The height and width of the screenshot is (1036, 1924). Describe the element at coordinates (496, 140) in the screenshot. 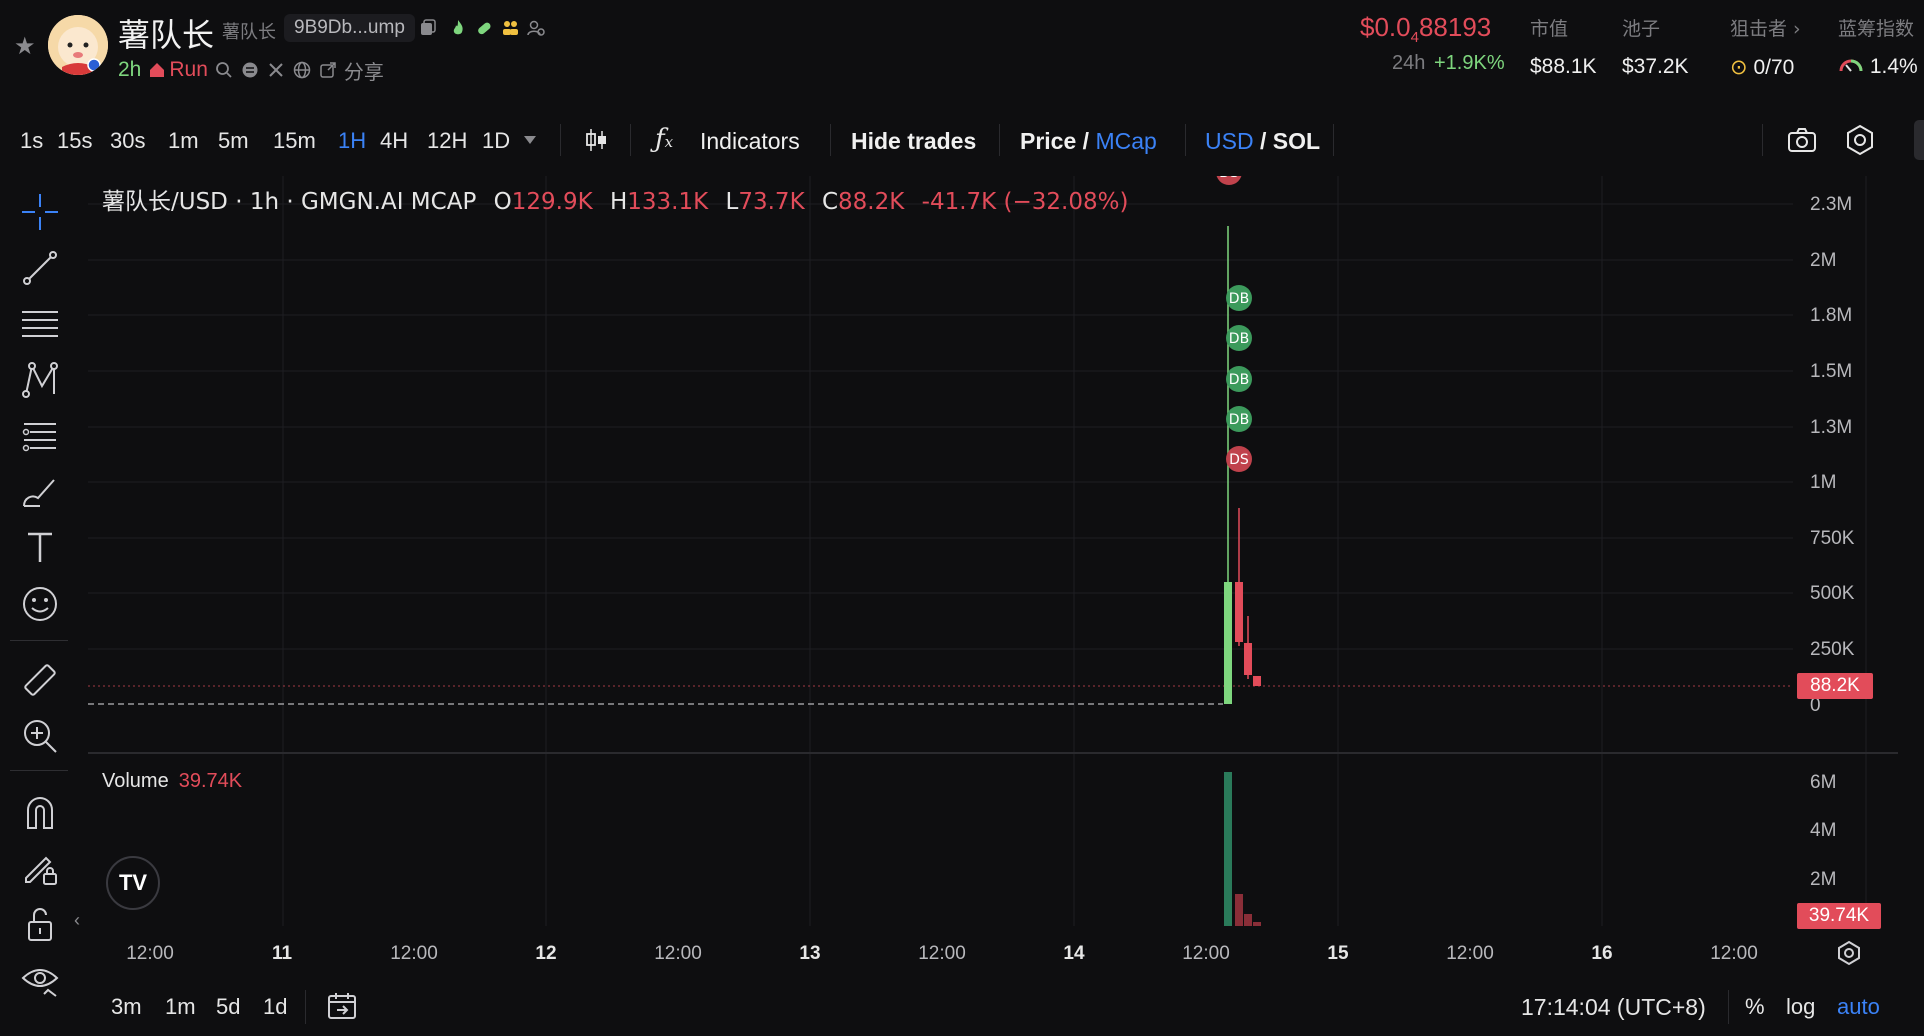

I see `timeframe-1d: 1D` at that location.